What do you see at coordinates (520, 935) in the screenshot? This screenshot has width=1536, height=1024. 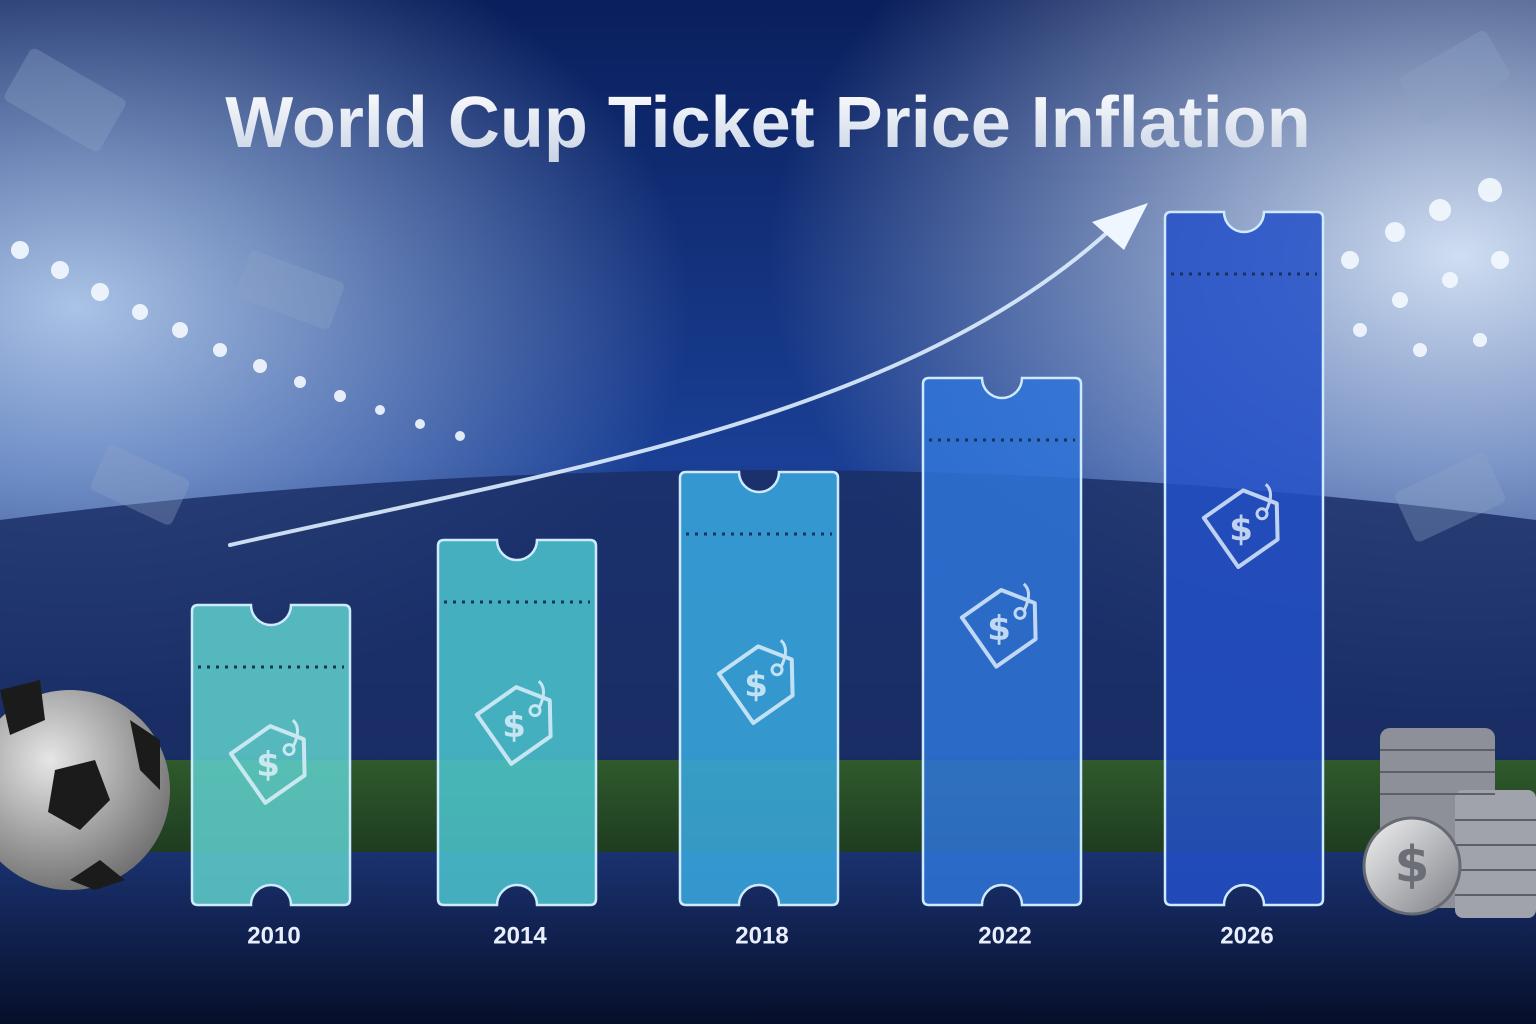 I see `x-tick-label: 2014` at bounding box center [520, 935].